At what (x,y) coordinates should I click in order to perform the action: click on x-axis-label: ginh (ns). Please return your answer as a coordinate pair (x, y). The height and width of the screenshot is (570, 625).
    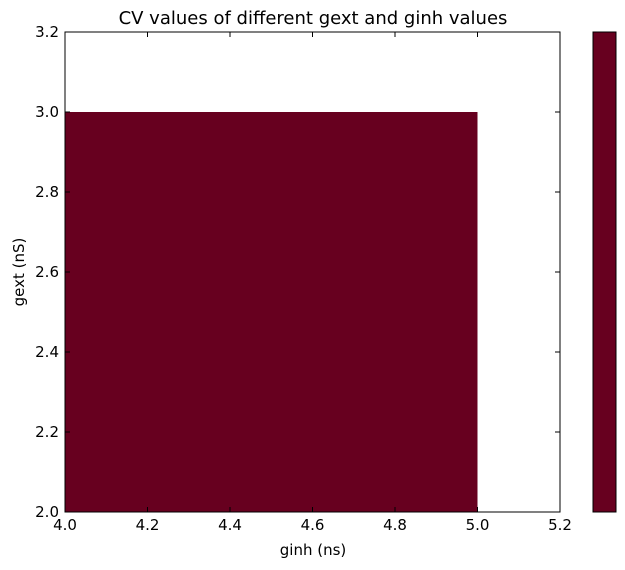
    Looking at the image, I should click on (313, 550).